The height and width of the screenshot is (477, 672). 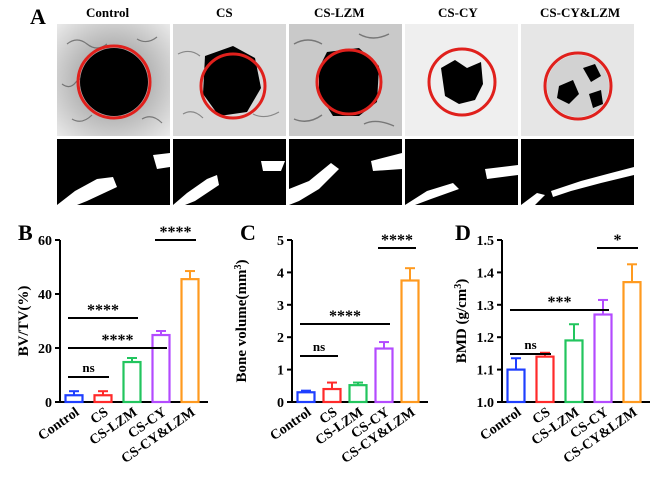 What do you see at coordinates (280, 371) in the screenshot?
I see `y-tick-label: 1` at bounding box center [280, 371].